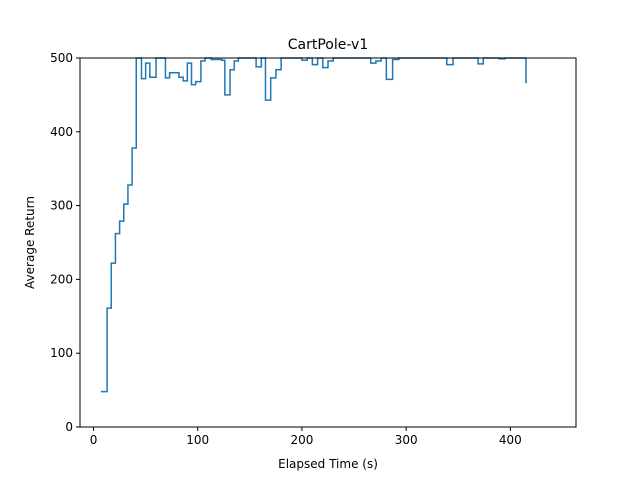  Describe the element at coordinates (69, 427) in the screenshot. I see `y-tick-label: 0` at that location.